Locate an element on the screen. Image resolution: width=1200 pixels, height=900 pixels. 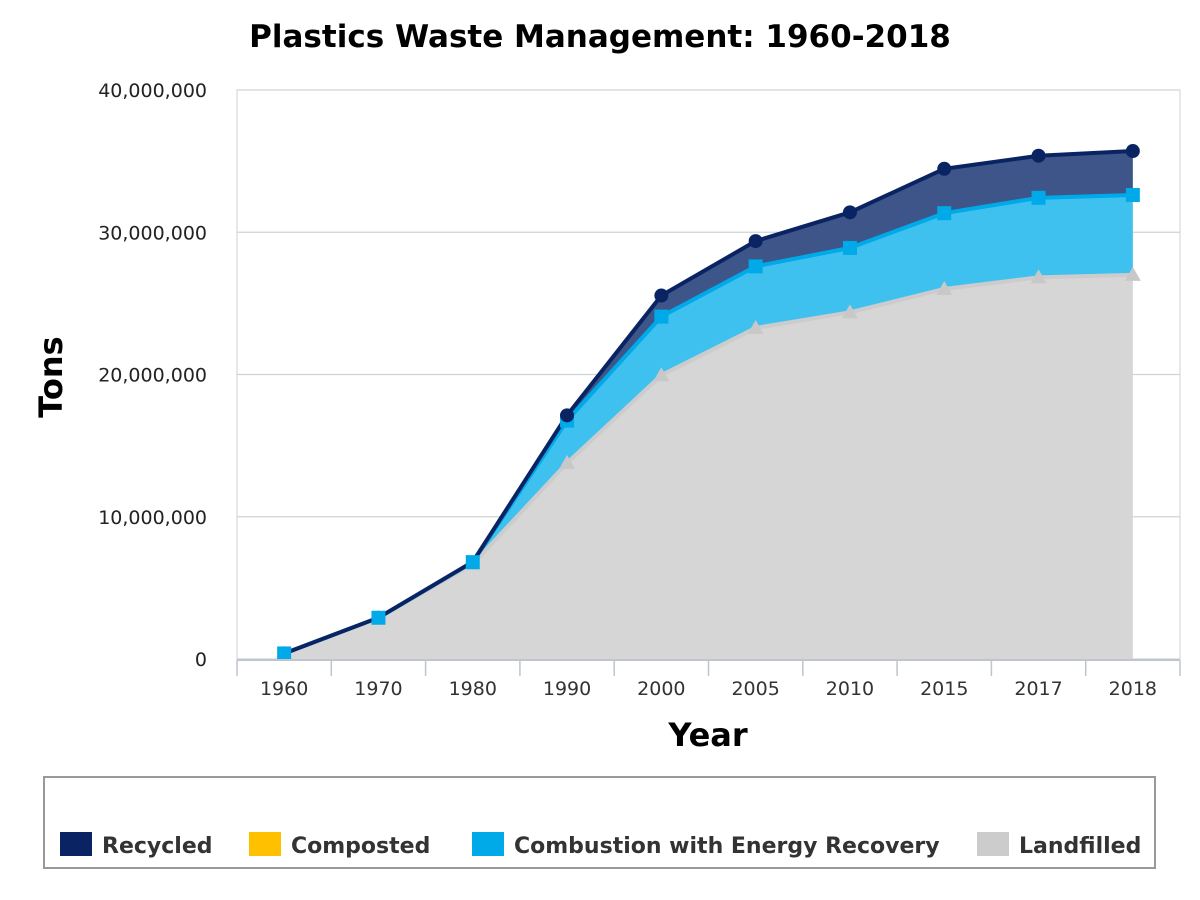
y-tick-label: 40,000,000 is located at coordinates (152, 91).